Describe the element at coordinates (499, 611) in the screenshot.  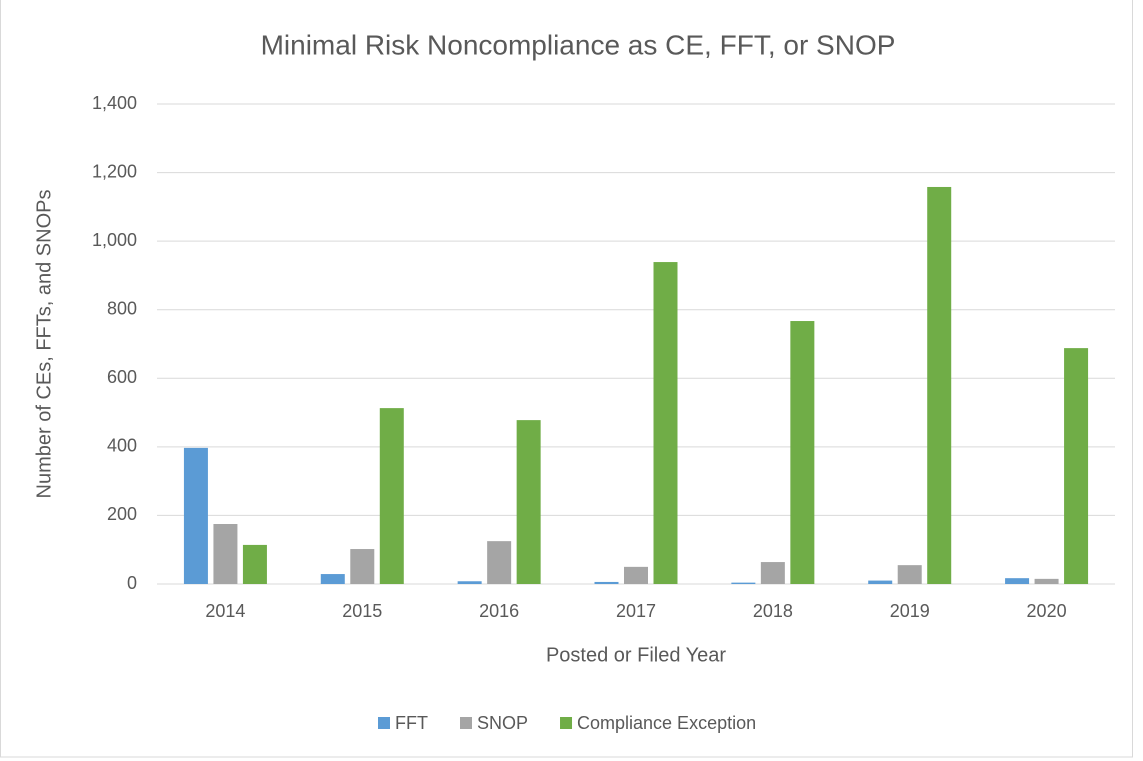
I see `x-tick-label: 2016` at that location.